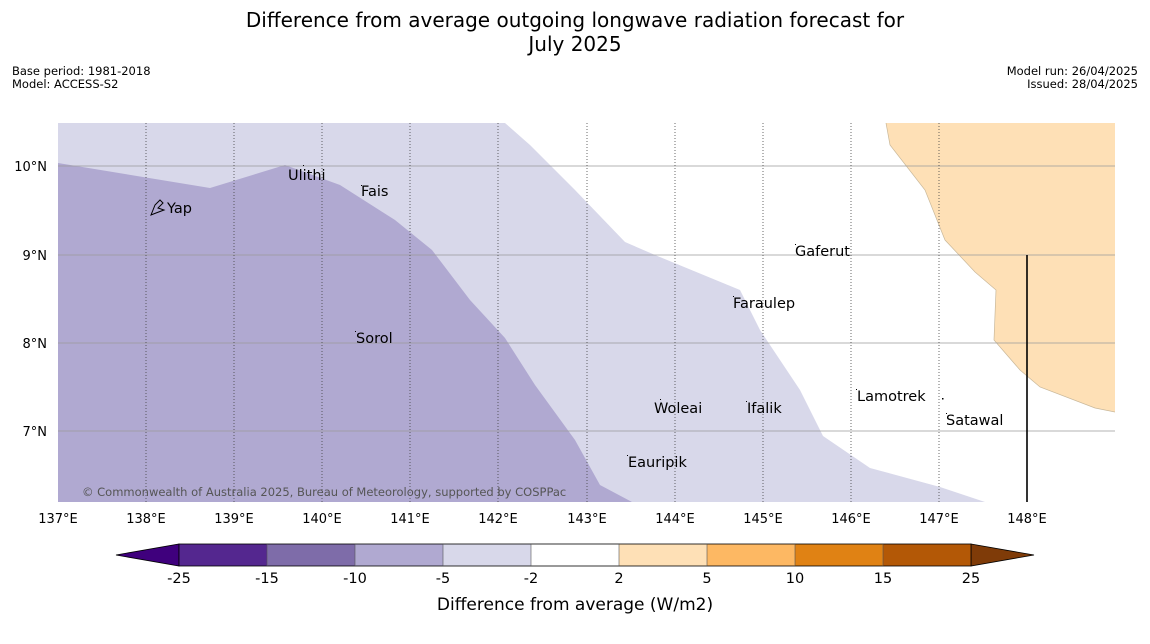 The height and width of the screenshot is (644, 1150). I want to click on place-lamotrek: Lamotrek, so click(891, 397).